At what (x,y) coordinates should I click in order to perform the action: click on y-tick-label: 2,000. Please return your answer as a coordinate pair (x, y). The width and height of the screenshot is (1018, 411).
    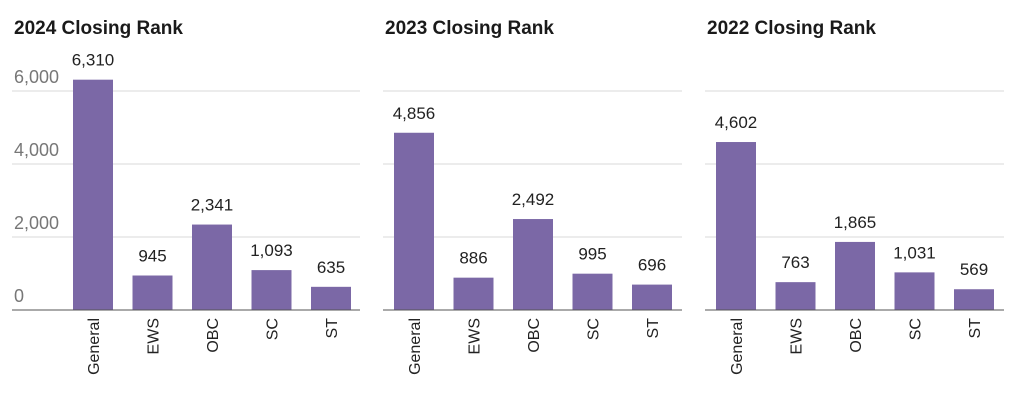
    Looking at the image, I should click on (36, 223).